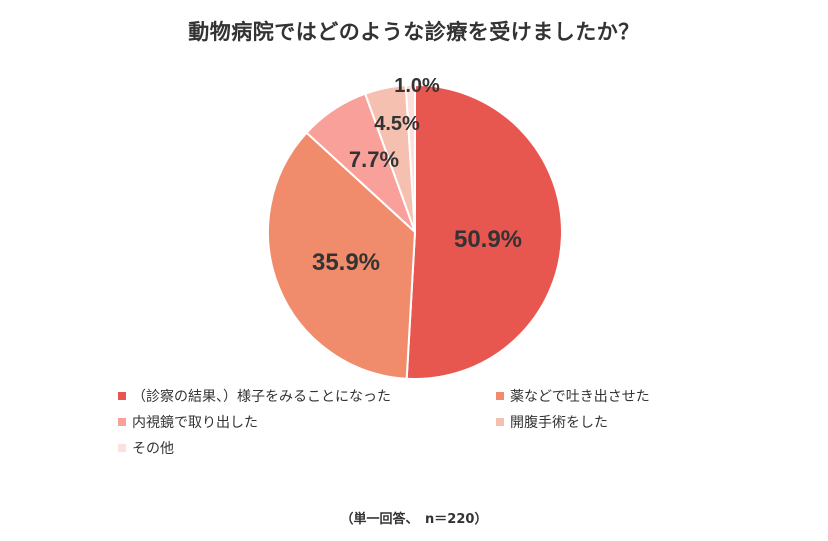 The width and height of the screenshot is (828, 541). I want to click on legend-label: 薬などで吐き出させた, so click(580, 397).